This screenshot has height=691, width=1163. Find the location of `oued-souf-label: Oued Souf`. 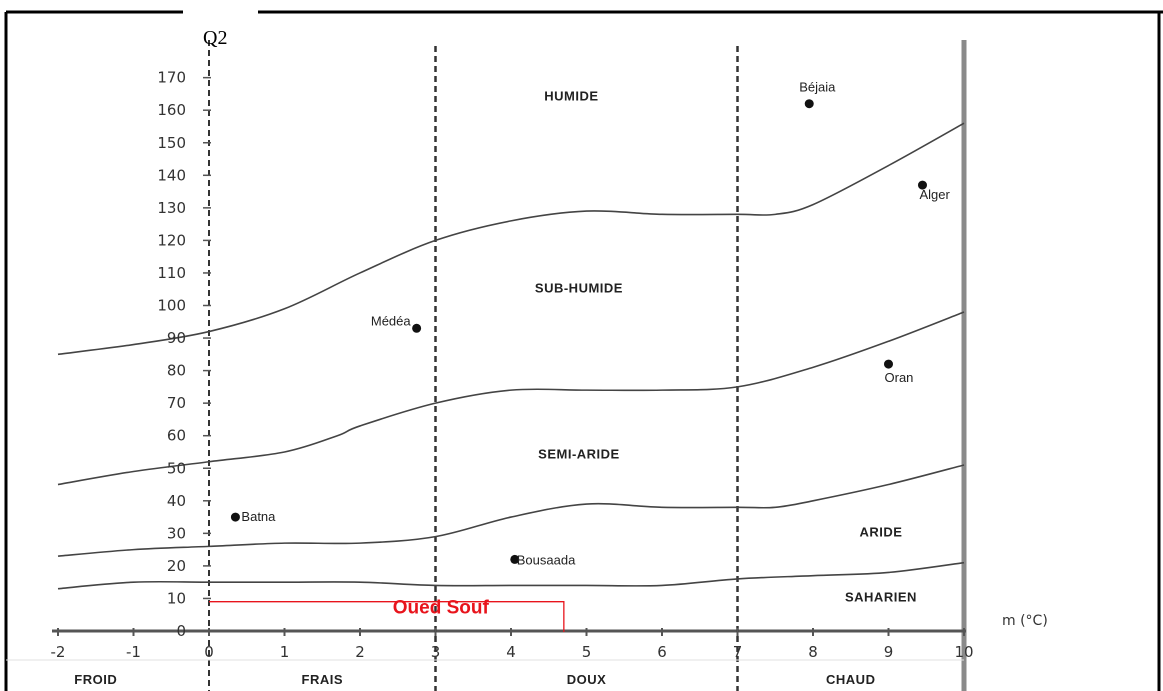

oued-souf-label: Oued Souf is located at coordinates (441, 608).